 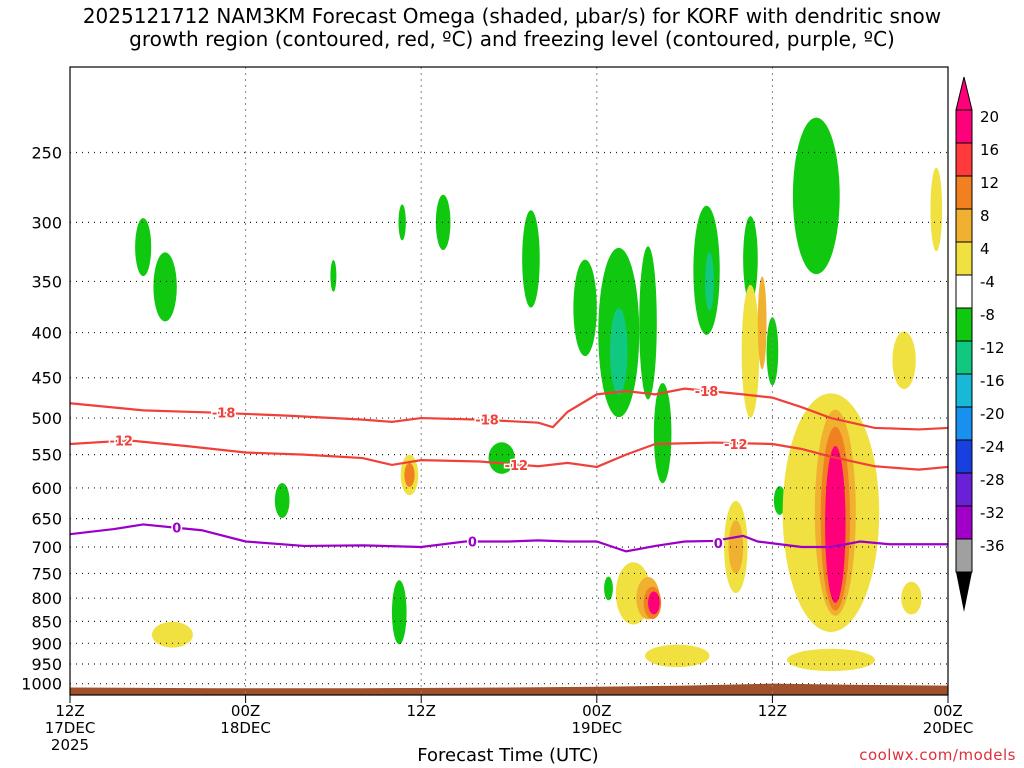 What do you see at coordinates (46, 418) in the screenshot?
I see `y-tick-label: 500` at bounding box center [46, 418].